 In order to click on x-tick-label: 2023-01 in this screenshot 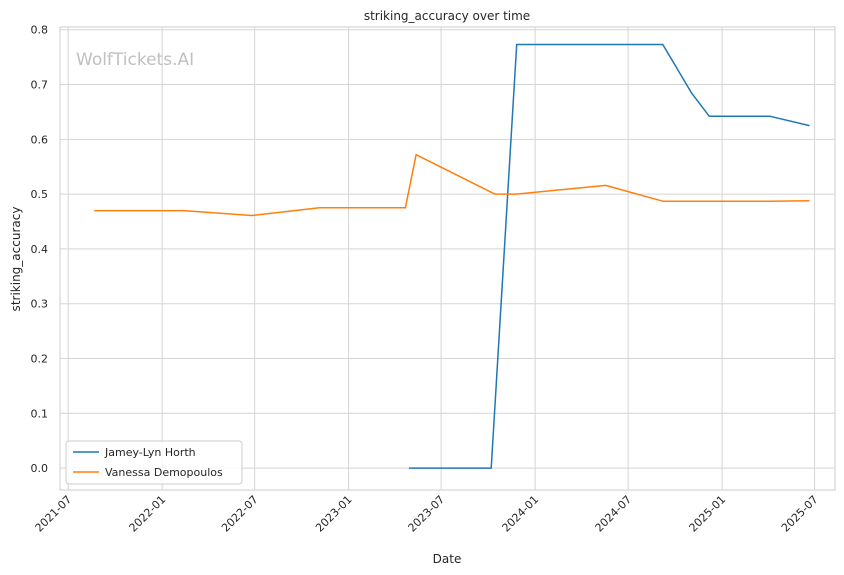, I will do `click(334, 514)`.